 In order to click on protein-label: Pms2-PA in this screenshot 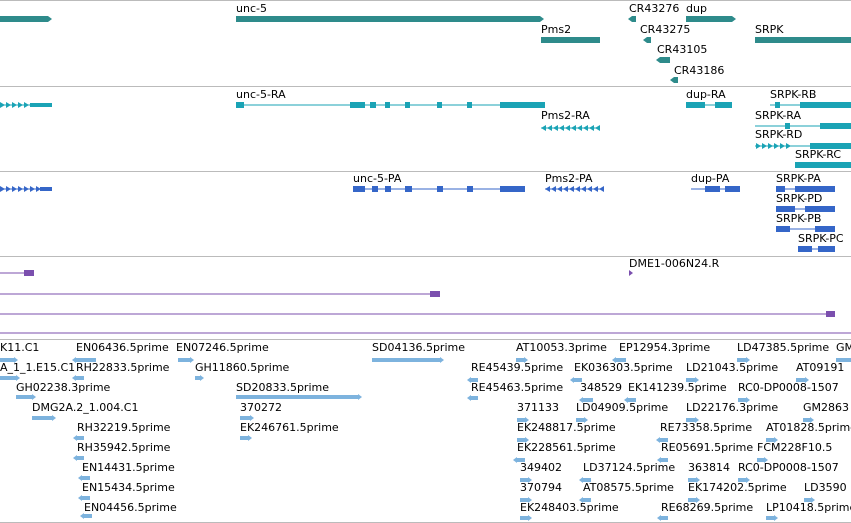, I will do `click(569, 178)`.